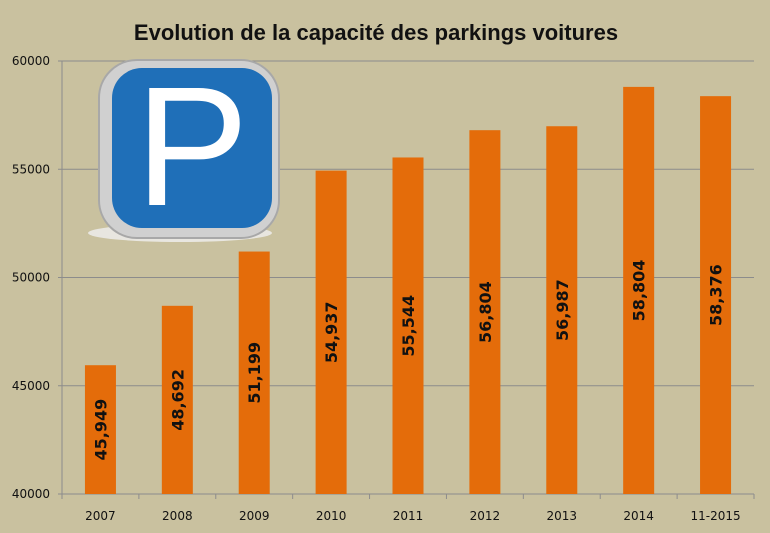 Image resolution: width=770 pixels, height=533 pixels. What do you see at coordinates (254, 516) in the screenshot?
I see `x-tick-label: 2009` at bounding box center [254, 516].